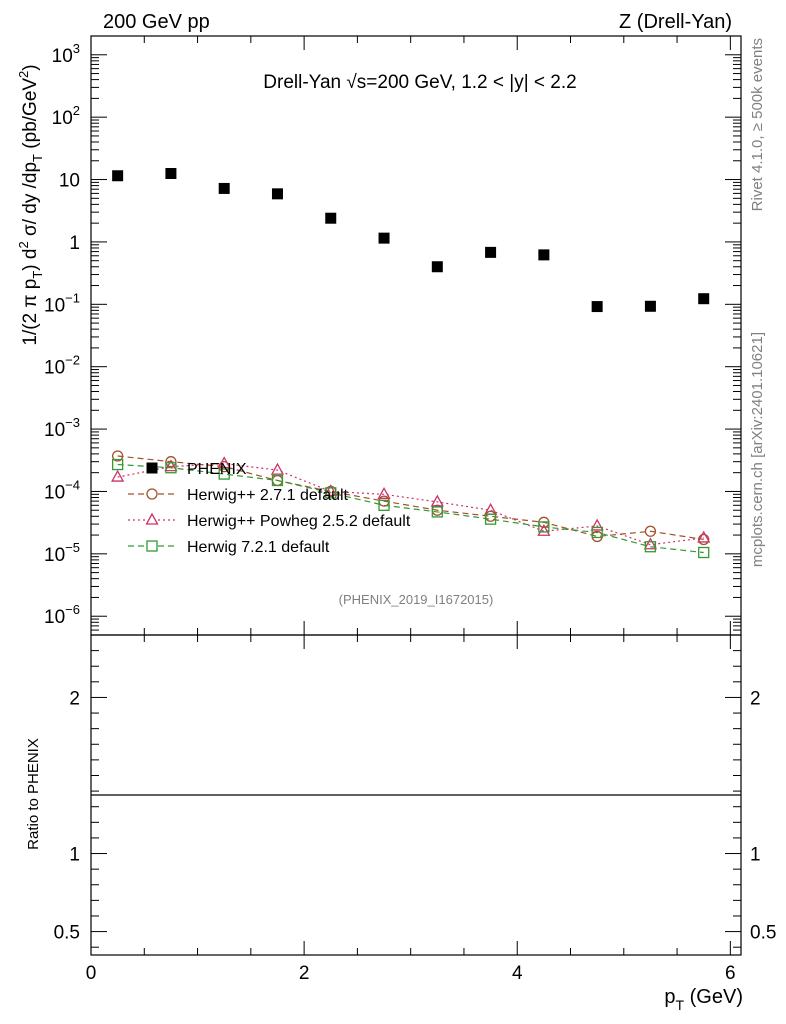  Describe the element at coordinates (67, 933) in the screenshot. I see `ratio-tick-label-left: 0.5` at that location.